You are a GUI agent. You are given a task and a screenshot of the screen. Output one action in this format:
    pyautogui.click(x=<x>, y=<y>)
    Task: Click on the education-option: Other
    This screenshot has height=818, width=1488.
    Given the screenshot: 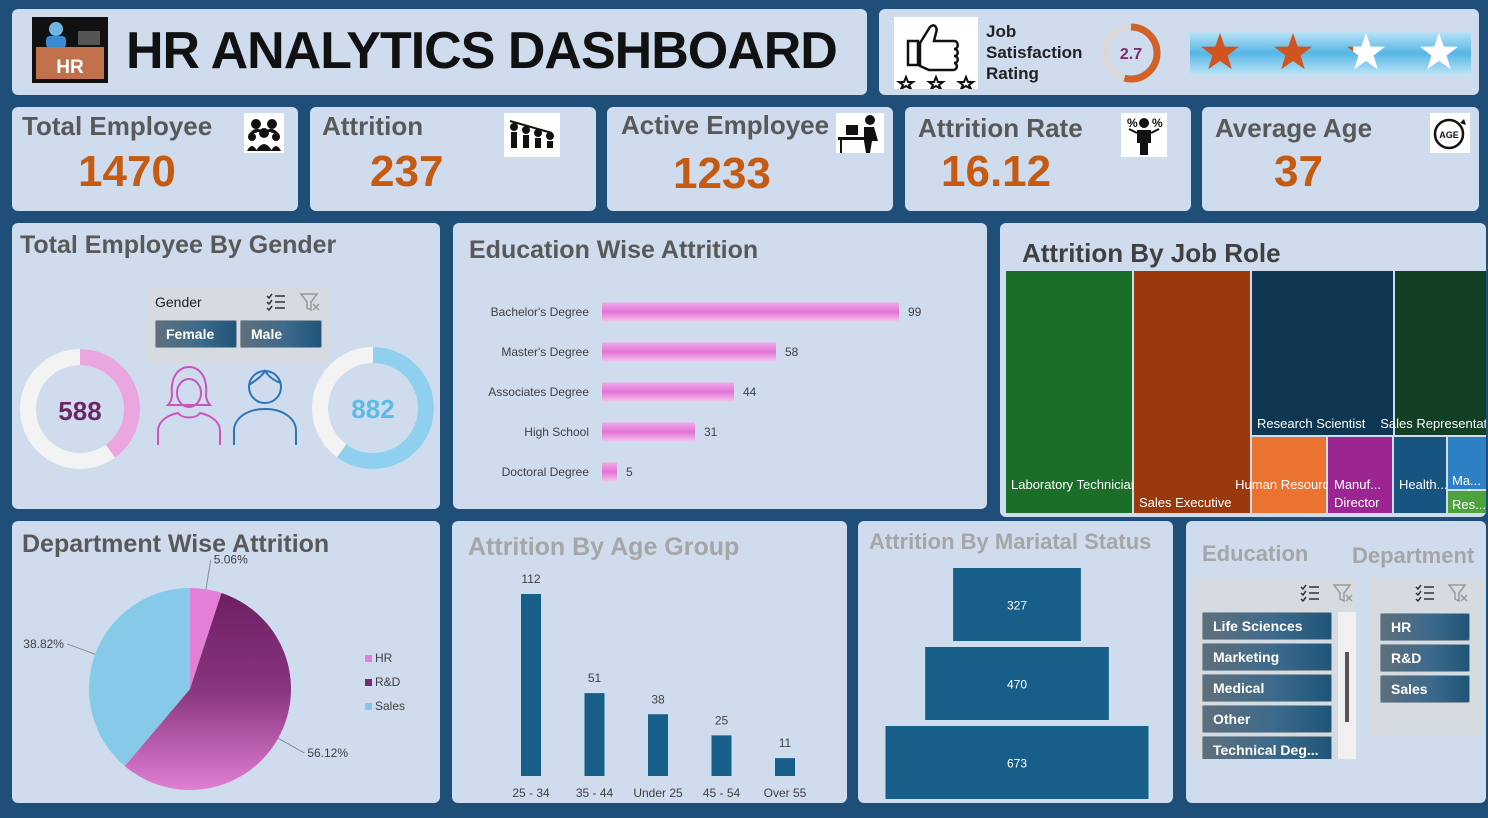 What is the action you would take?
    pyautogui.click(x=1267, y=719)
    